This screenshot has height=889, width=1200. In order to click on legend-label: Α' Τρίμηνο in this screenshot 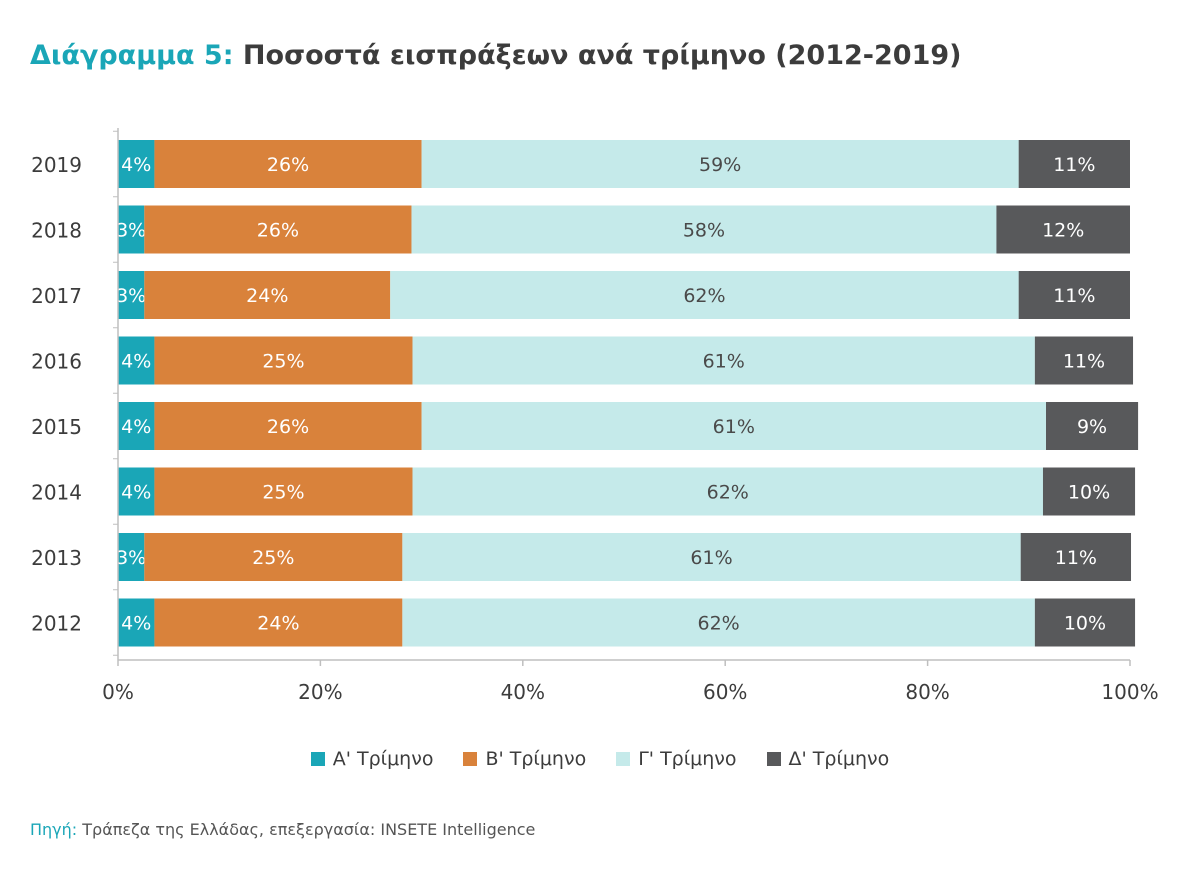, I will do `click(383, 759)`.